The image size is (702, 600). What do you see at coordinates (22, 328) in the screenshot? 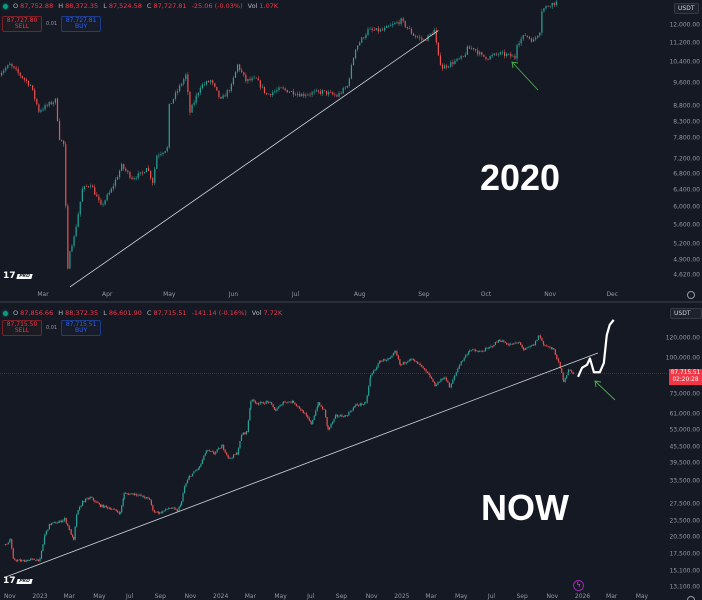
I see `sell-button: 87,715.50 SELL` at bounding box center [22, 328].